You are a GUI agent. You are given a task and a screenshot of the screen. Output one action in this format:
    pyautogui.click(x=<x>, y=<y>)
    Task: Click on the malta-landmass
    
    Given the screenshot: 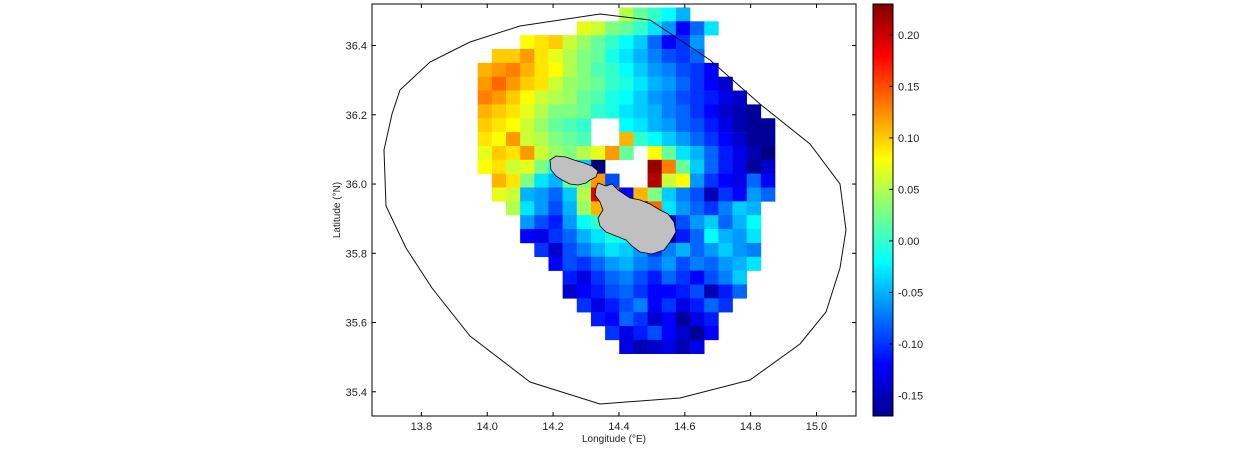 What is the action you would take?
    pyautogui.click(x=613, y=205)
    